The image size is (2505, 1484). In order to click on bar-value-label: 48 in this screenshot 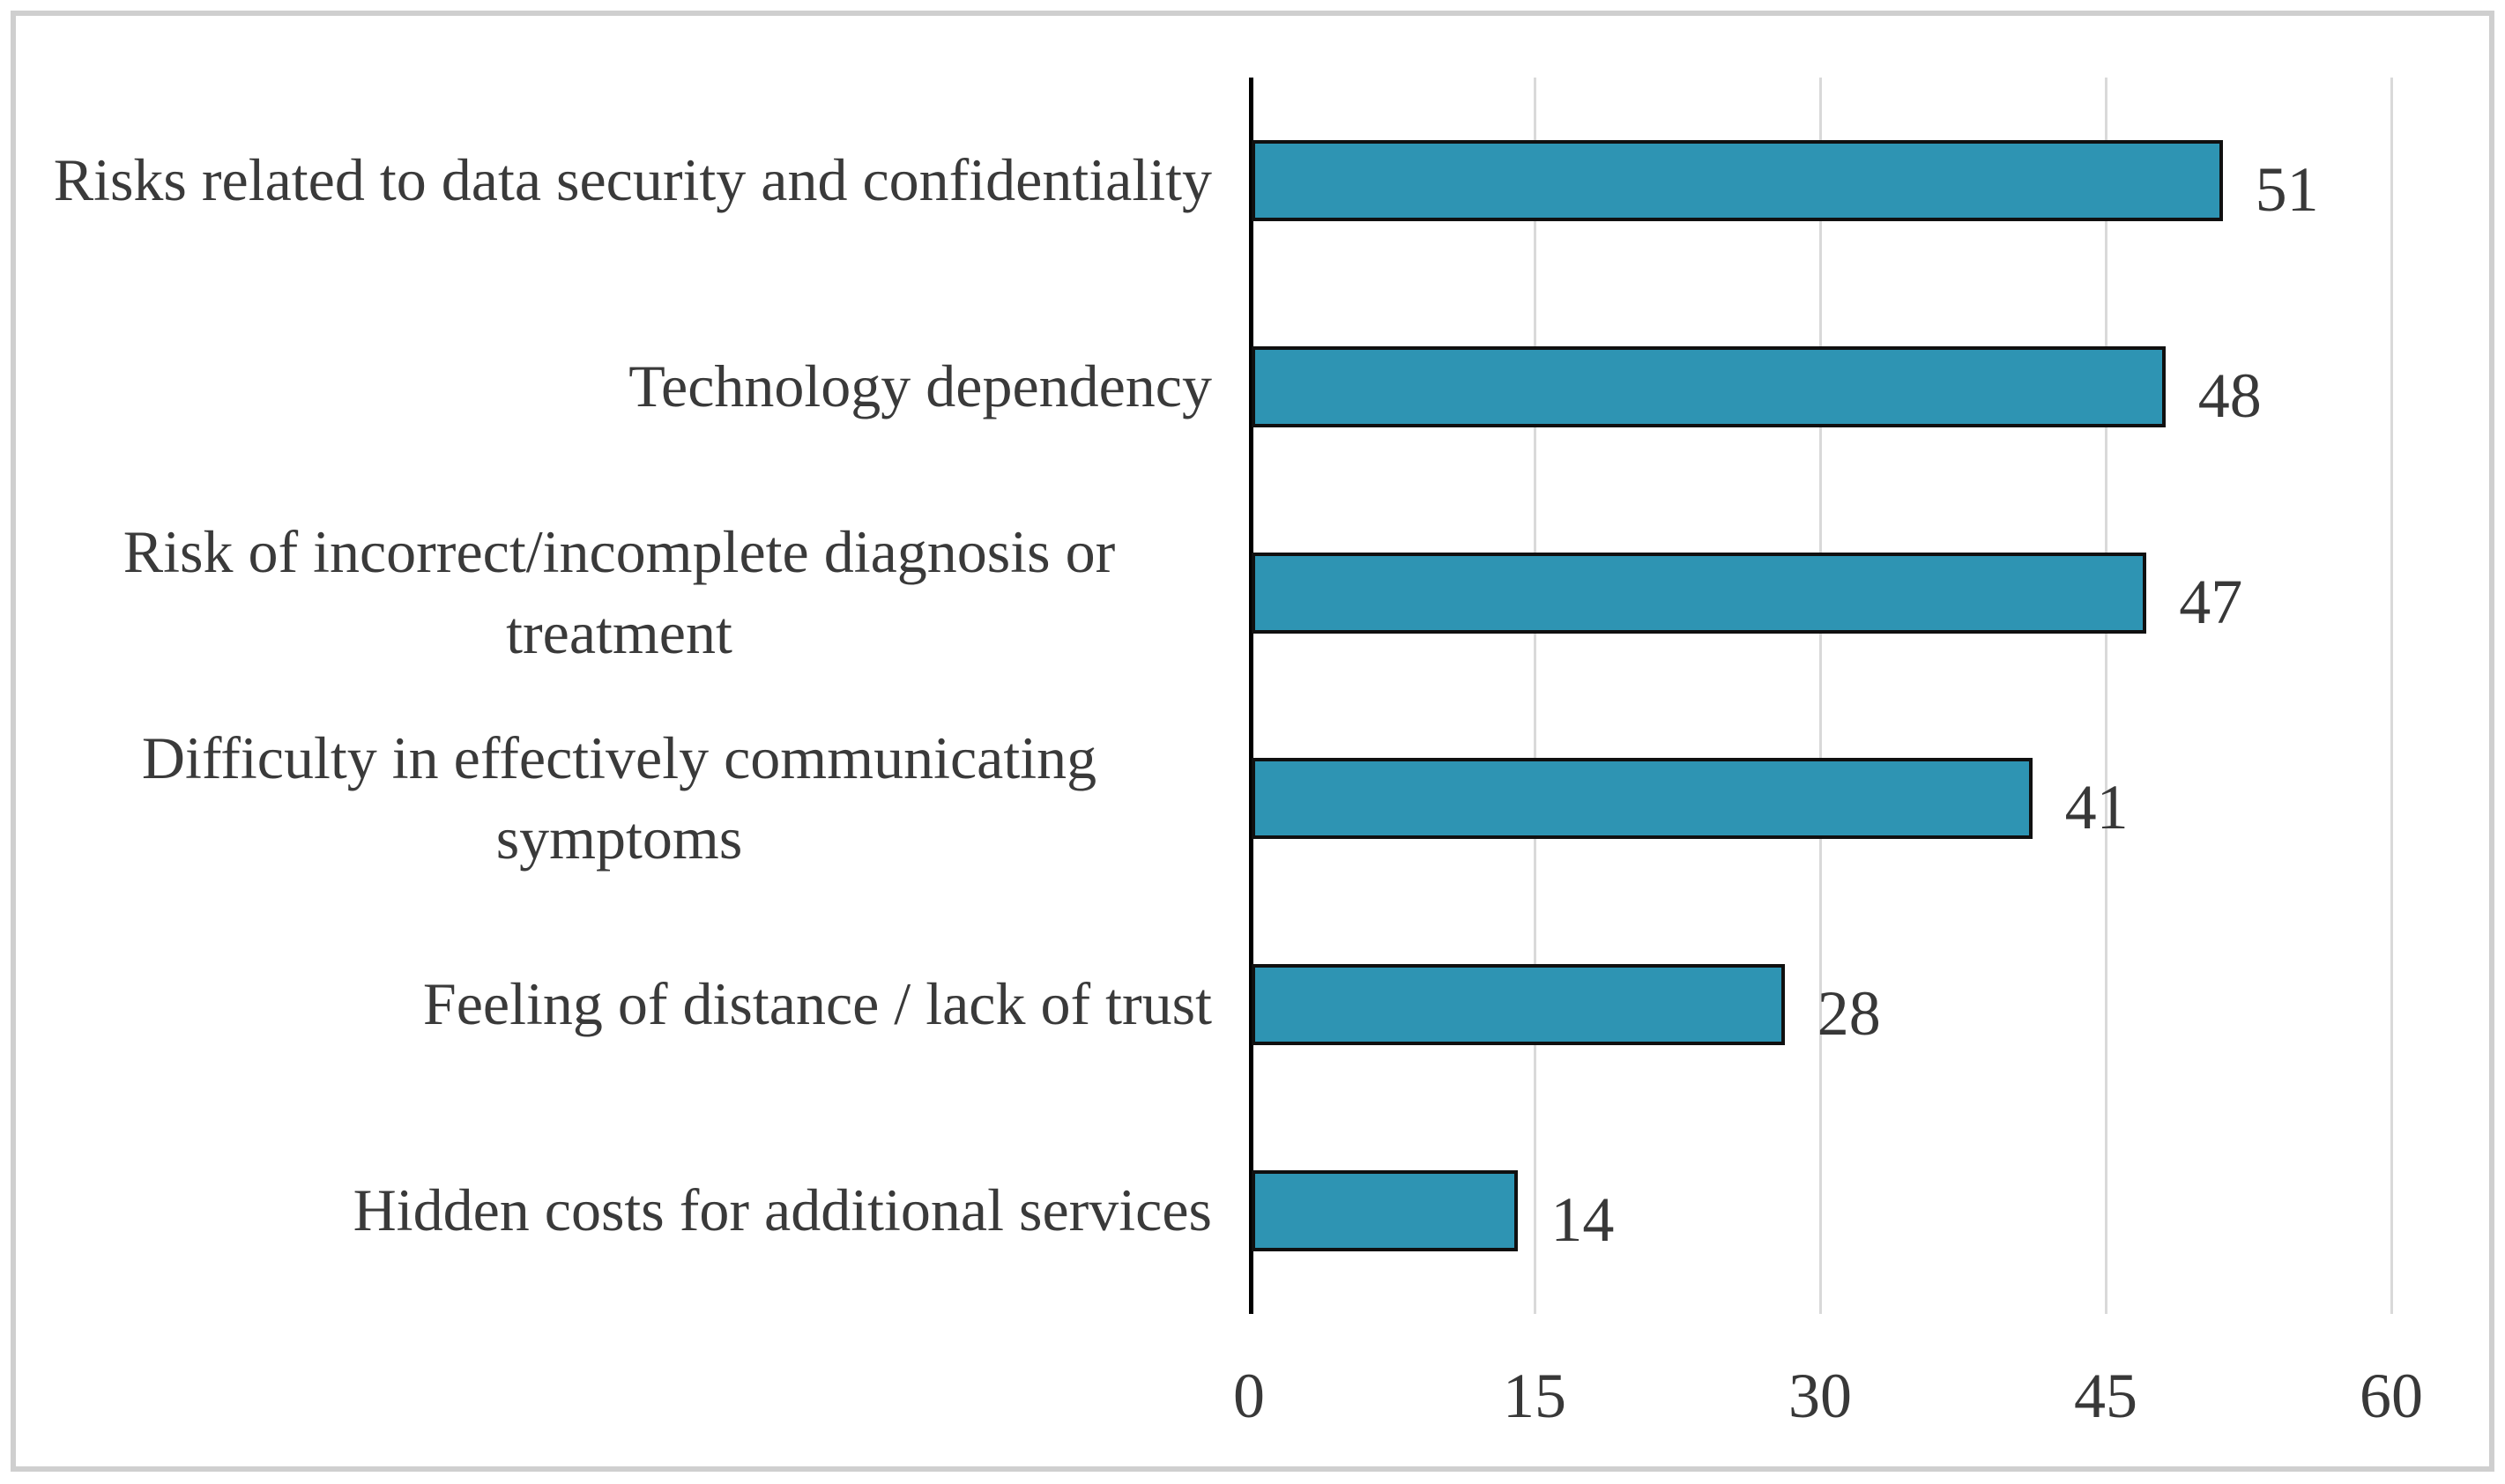, I will do `click(2229, 395)`.